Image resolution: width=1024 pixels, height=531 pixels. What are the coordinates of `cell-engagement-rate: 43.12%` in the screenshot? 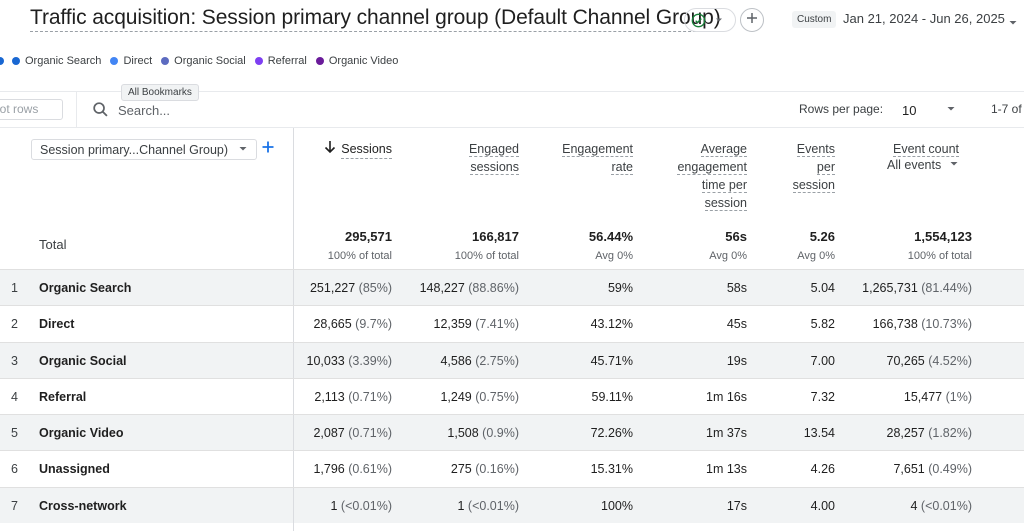 It's located at (611, 324).